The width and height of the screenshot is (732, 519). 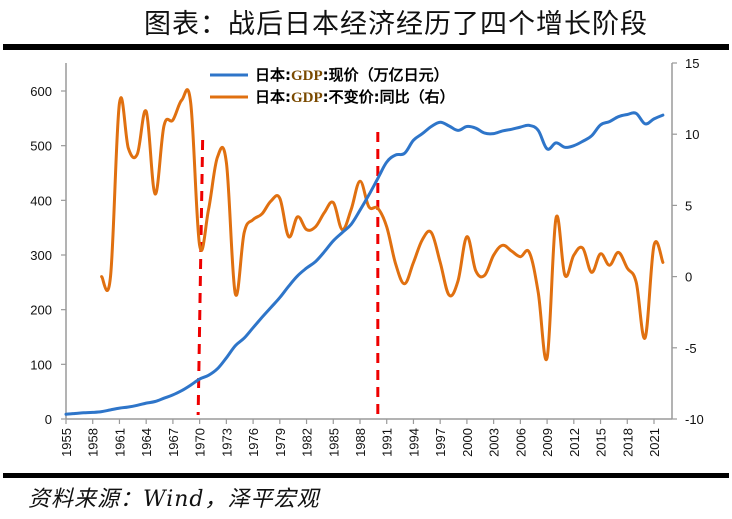 What do you see at coordinates (520, 442) in the screenshot?
I see `x-axis-tick-label: 2006` at bounding box center [520, 442].